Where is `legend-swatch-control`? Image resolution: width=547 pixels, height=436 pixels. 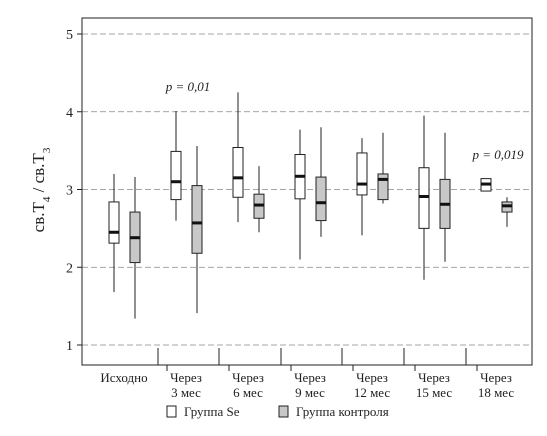 legend-swatch-control is located at coordinates (283, 411).